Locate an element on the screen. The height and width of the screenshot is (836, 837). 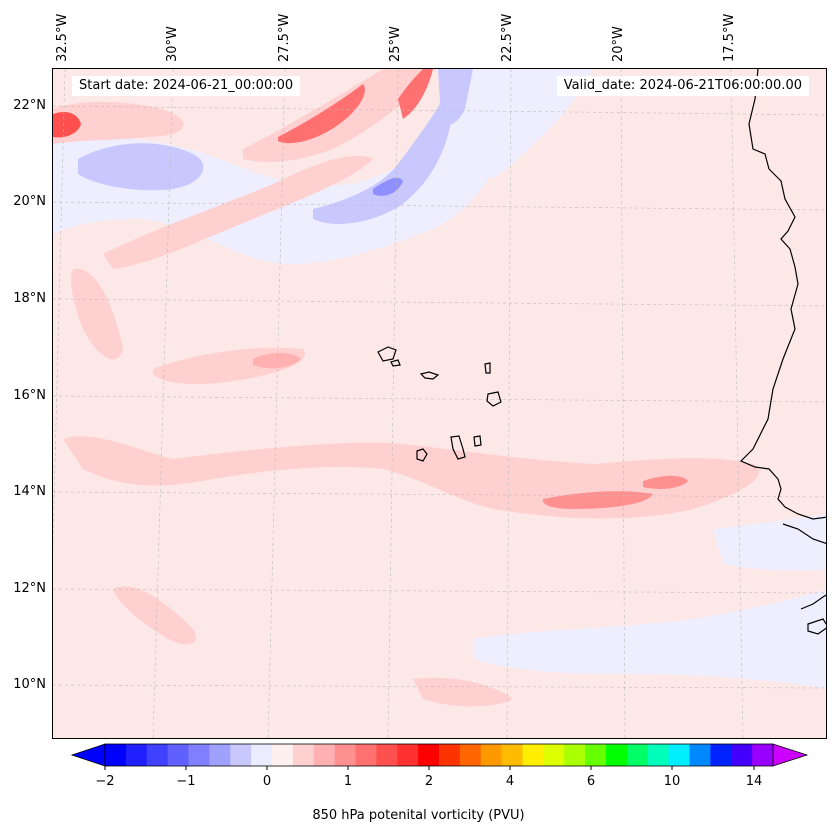
colorbar-tick-label: 2 is located at coordinates (429, 781).